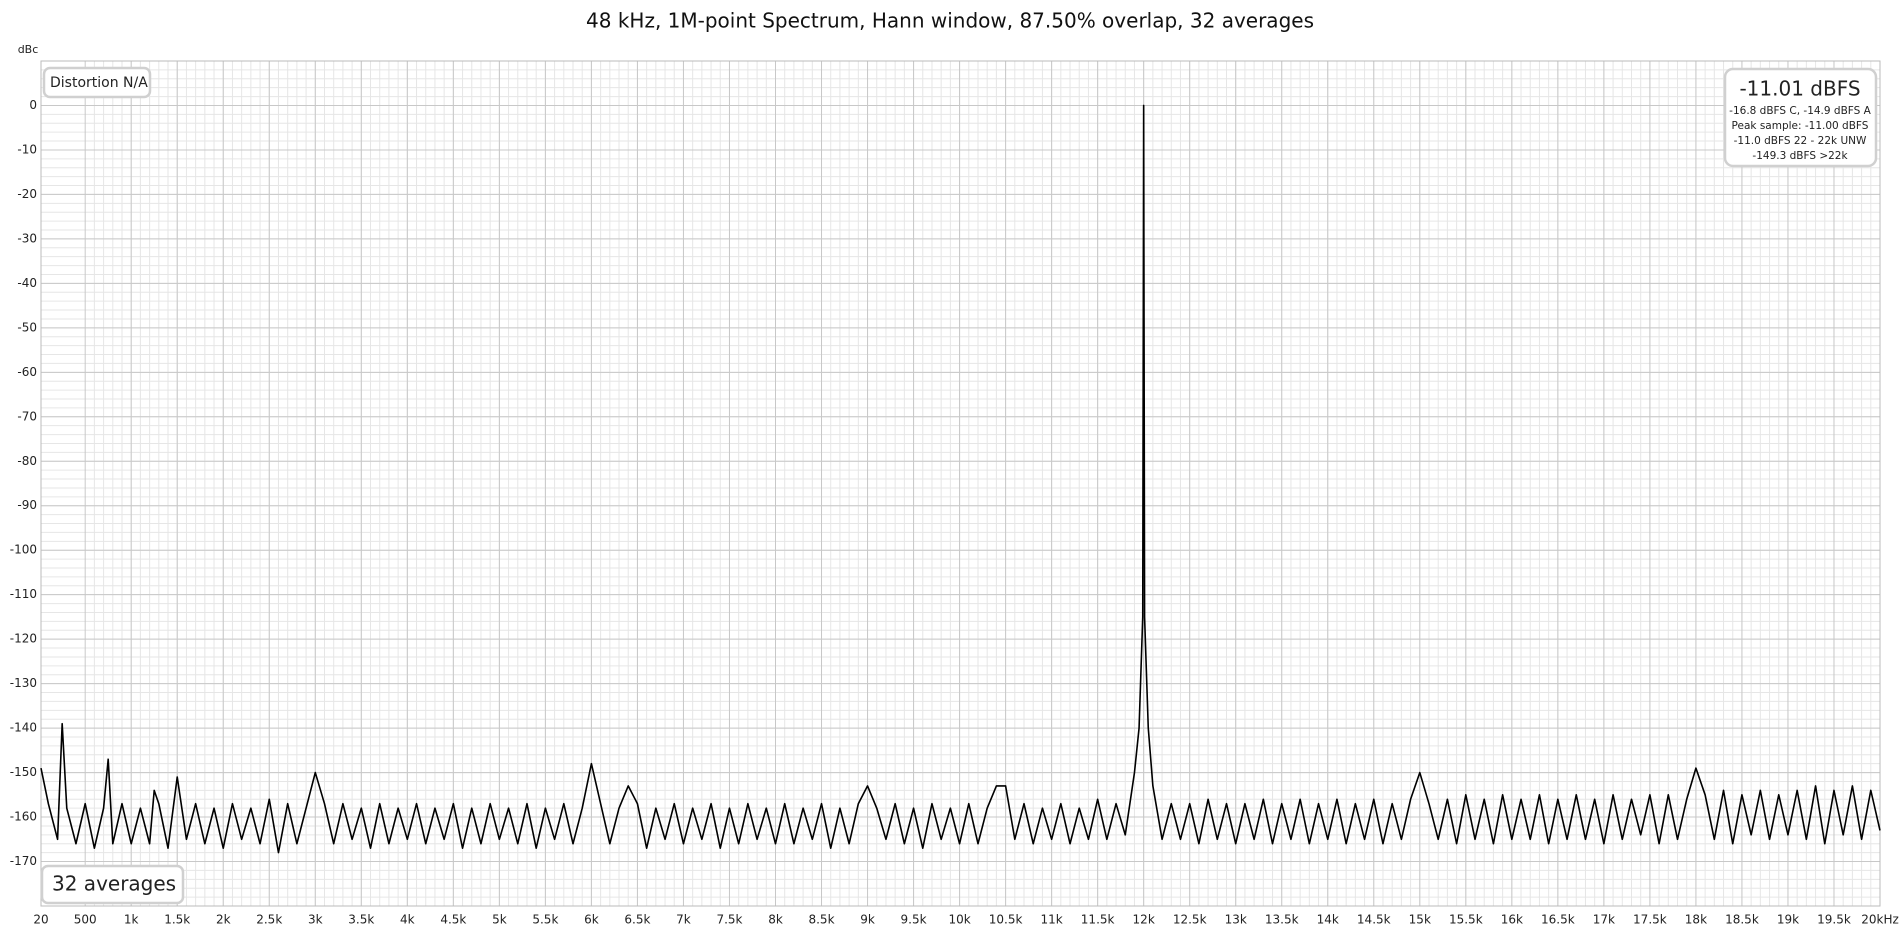  What do you see at coordinates (40, 920) in the screenshot?
I see `x-tick-label: 20` at bounding box center [40, 920].